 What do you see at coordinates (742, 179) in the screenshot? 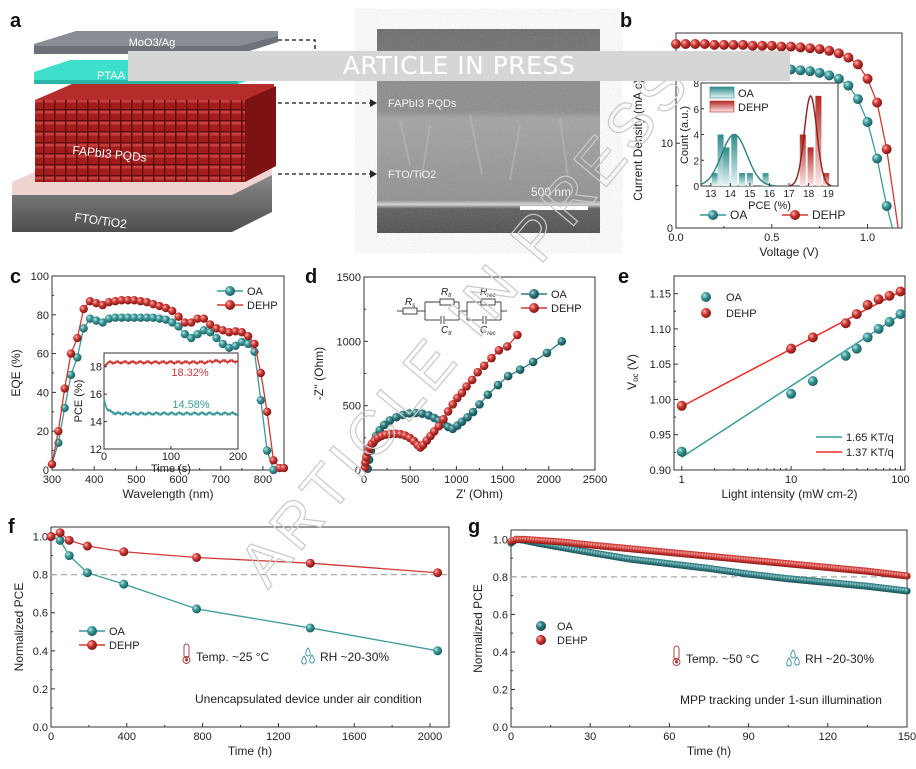
I see `histogram-bar-oa` at bounding box center [742, 179].